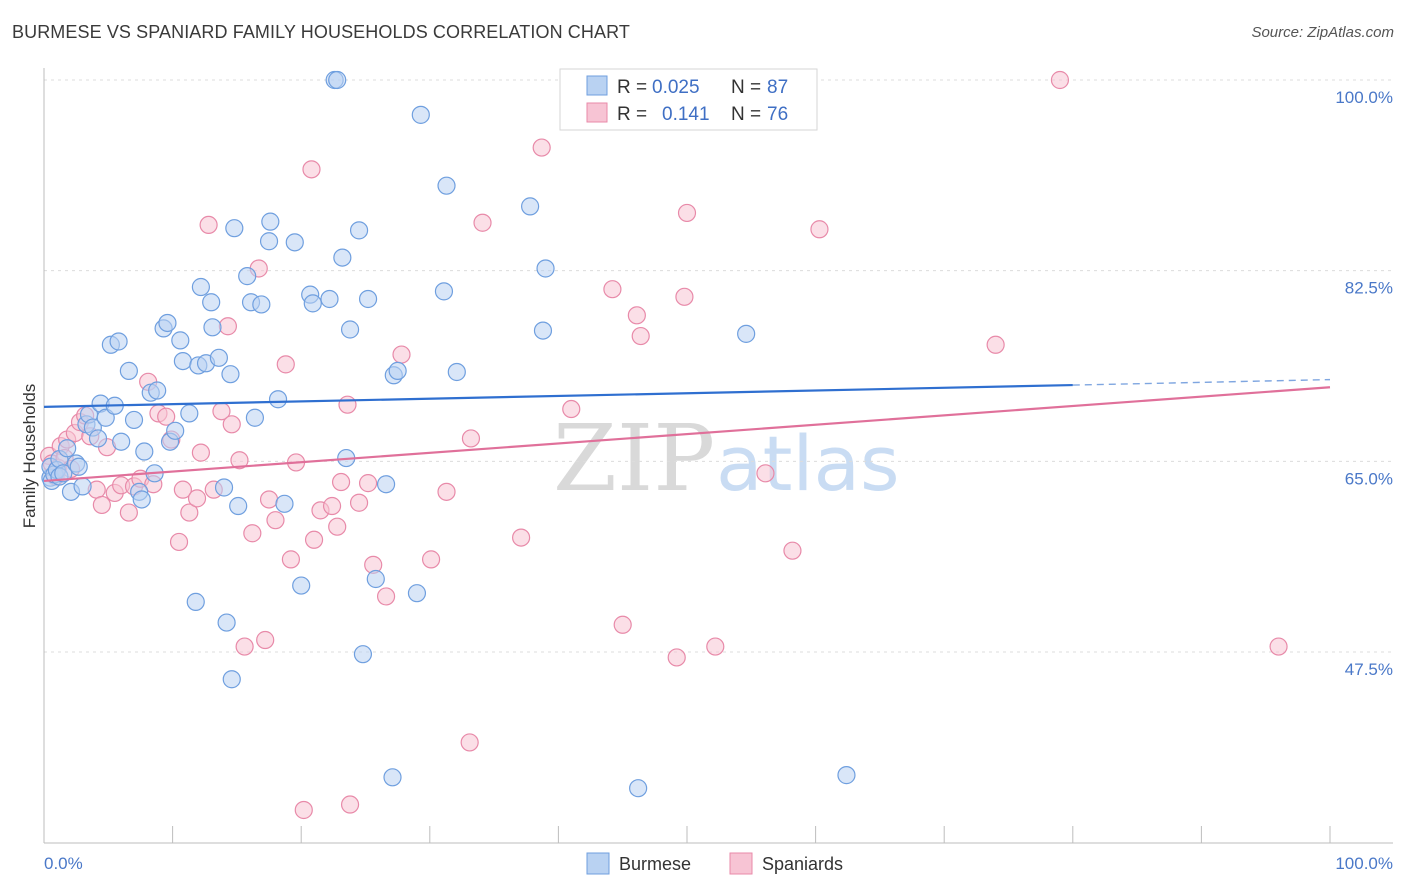 This screenshot has width=1406, height=892. I want to click on legend-spaniards-r-label: R =, so click(632, 114).